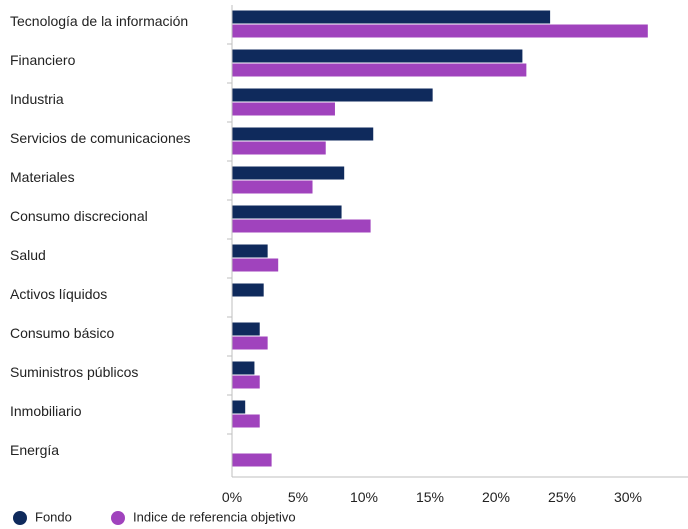  I want to click on x-tick-label: 20%, so click(496, 497).